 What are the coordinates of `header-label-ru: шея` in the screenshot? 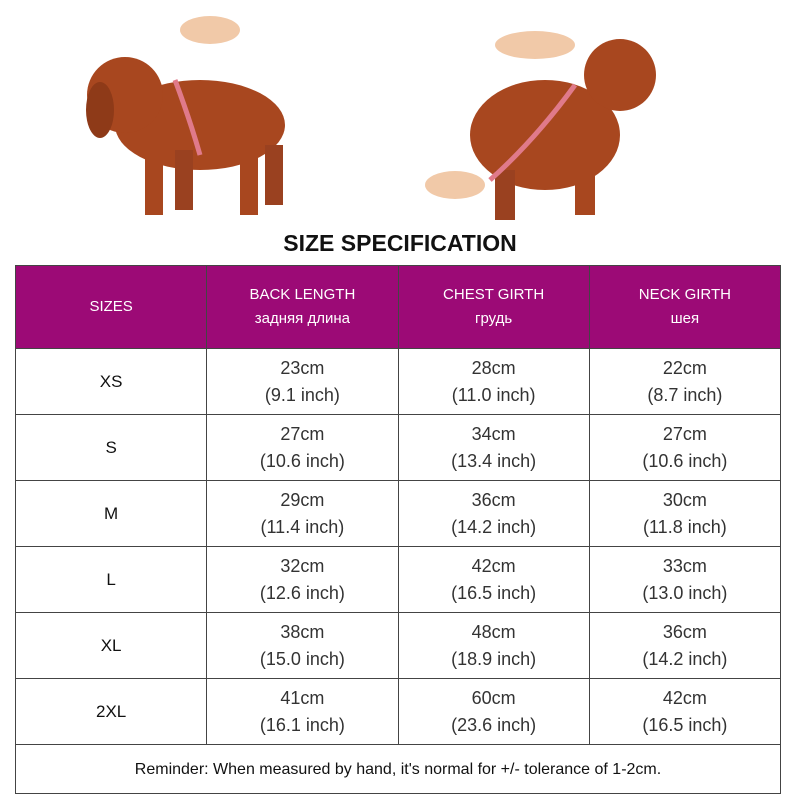 It's located at (685, 318).